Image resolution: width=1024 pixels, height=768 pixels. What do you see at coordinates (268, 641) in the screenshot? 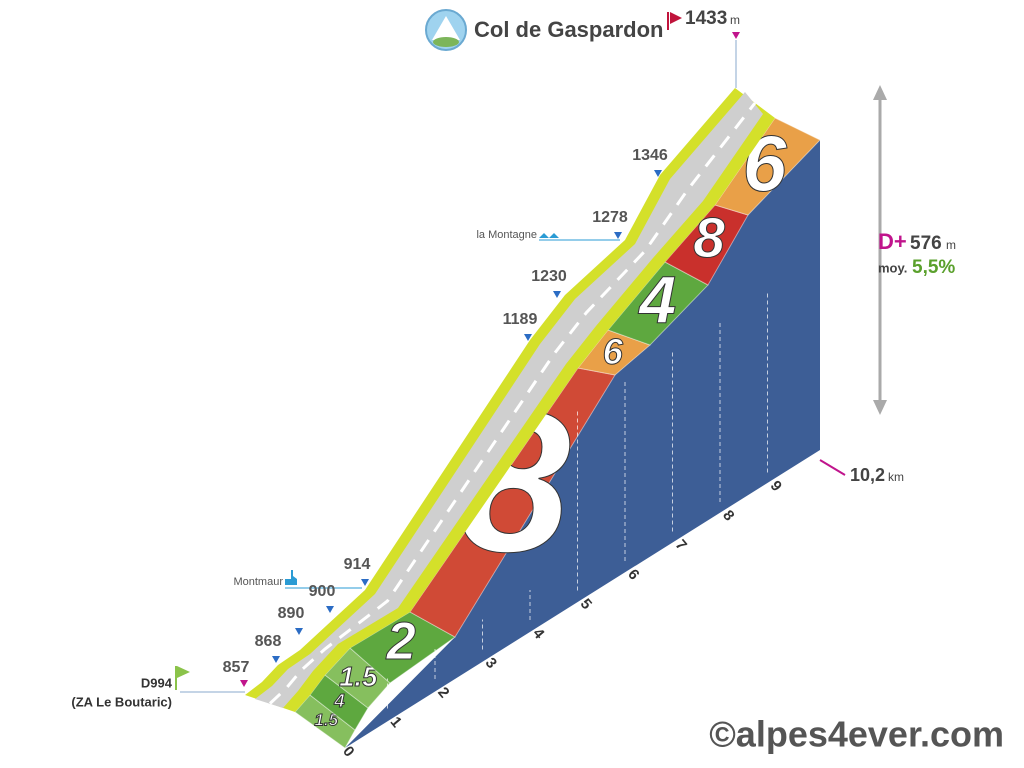
I see `altitude-label: 868` at bounding box center [268, 641].